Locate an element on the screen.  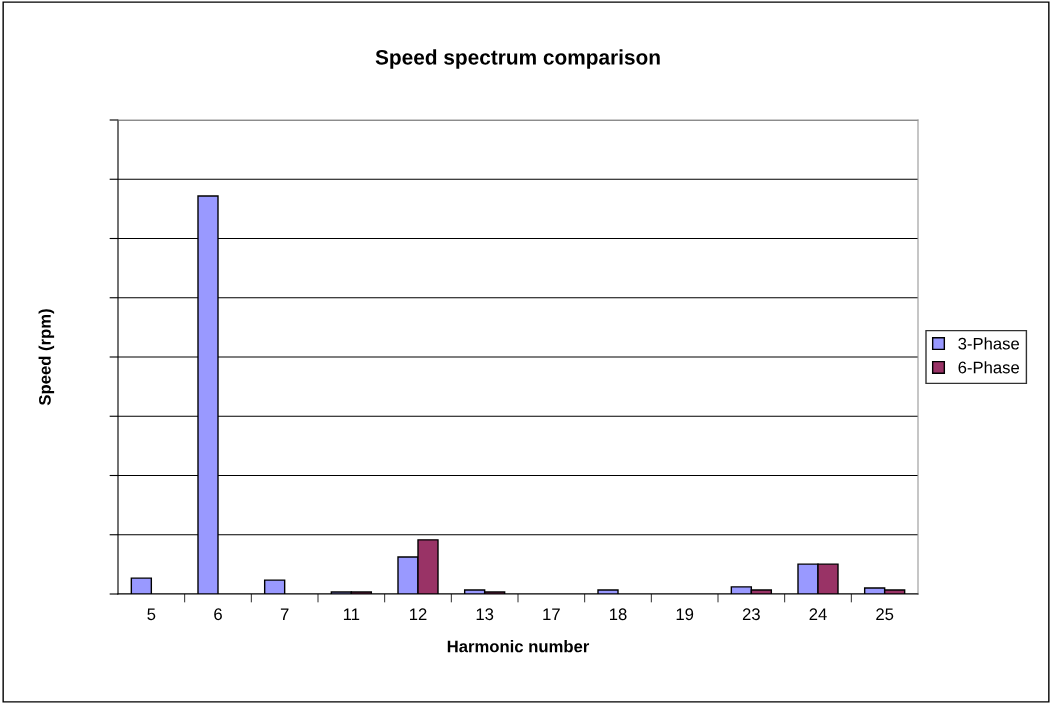
x-tick-label: 11 is located at coordinates (351, 614).